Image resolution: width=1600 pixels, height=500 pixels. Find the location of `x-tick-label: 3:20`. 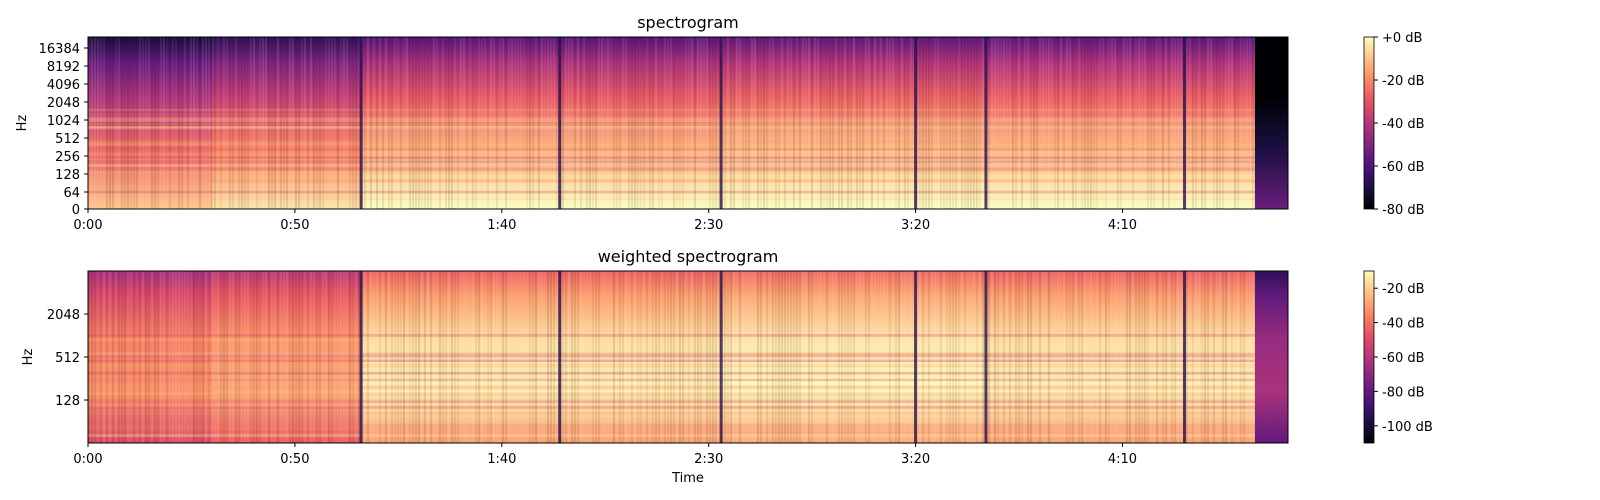

x-tick-label: 3:20 is located at coordinates (915, 225).